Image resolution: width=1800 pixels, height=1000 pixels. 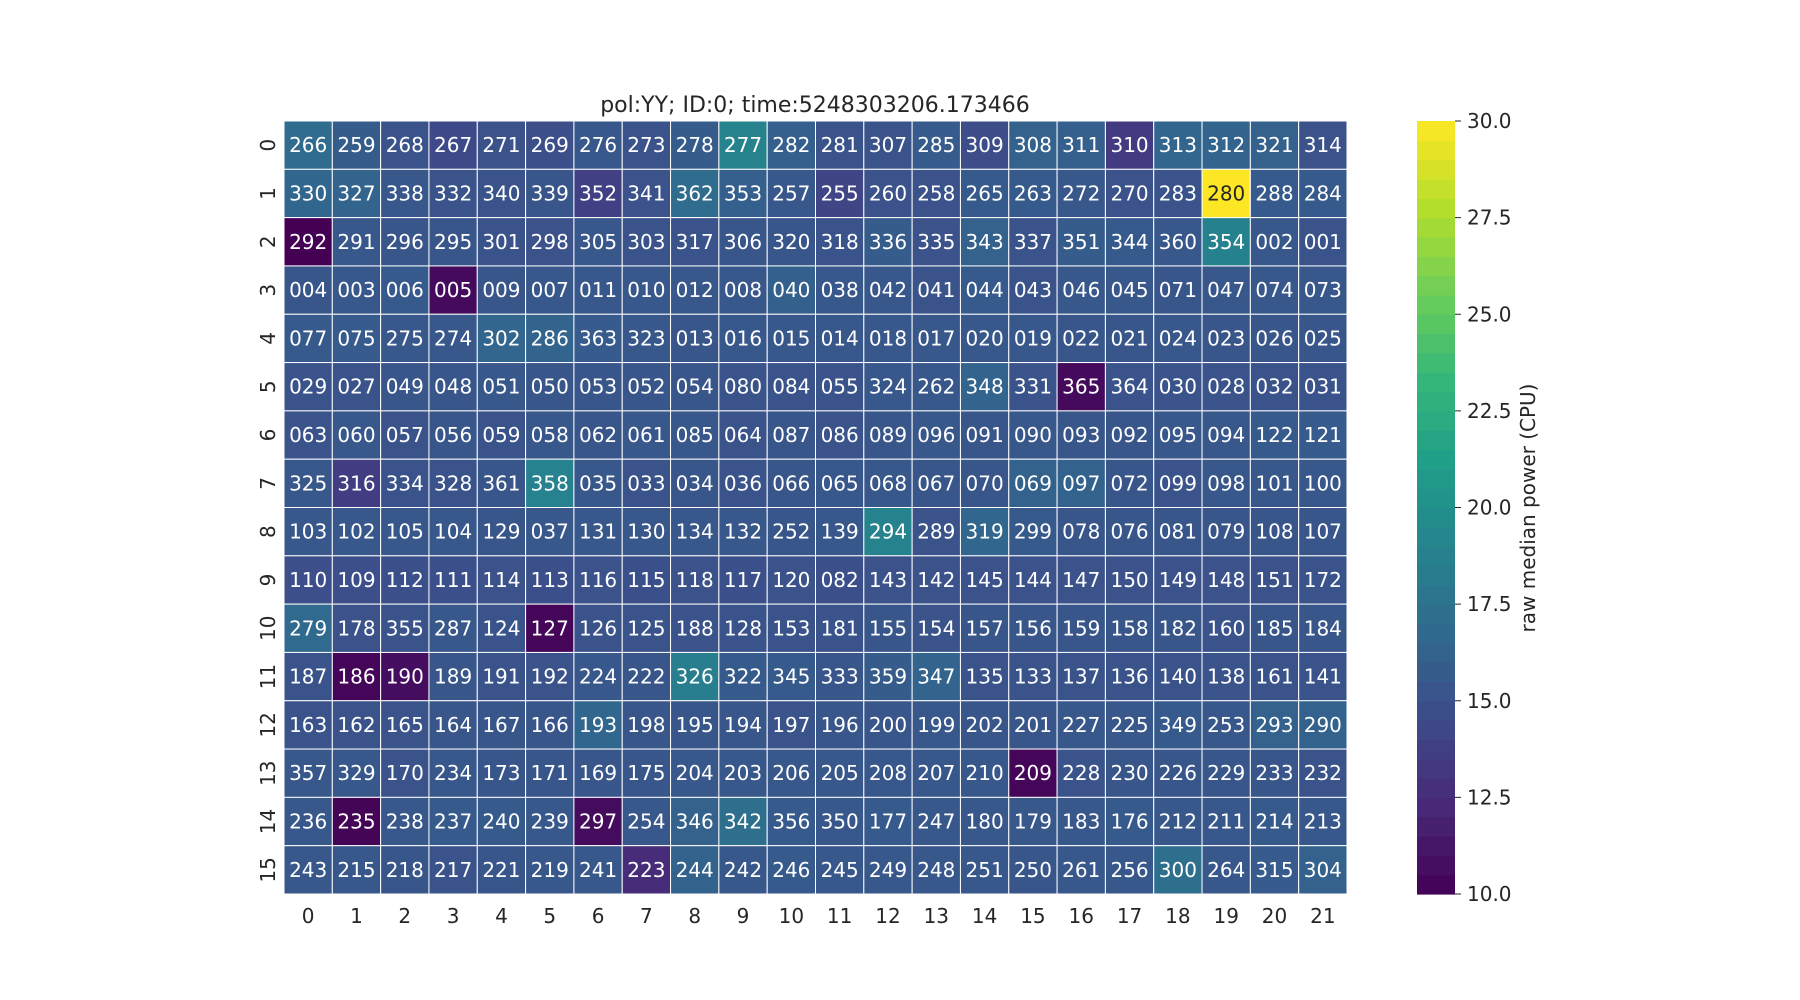 I want to click on y-tick-label: 14, so click(x=268, y=821).